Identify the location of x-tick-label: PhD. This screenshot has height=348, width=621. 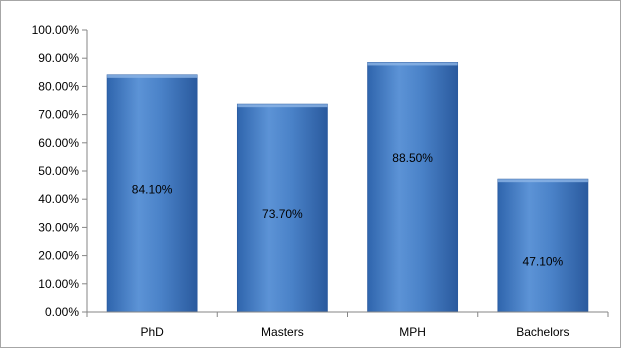
(152, 332).